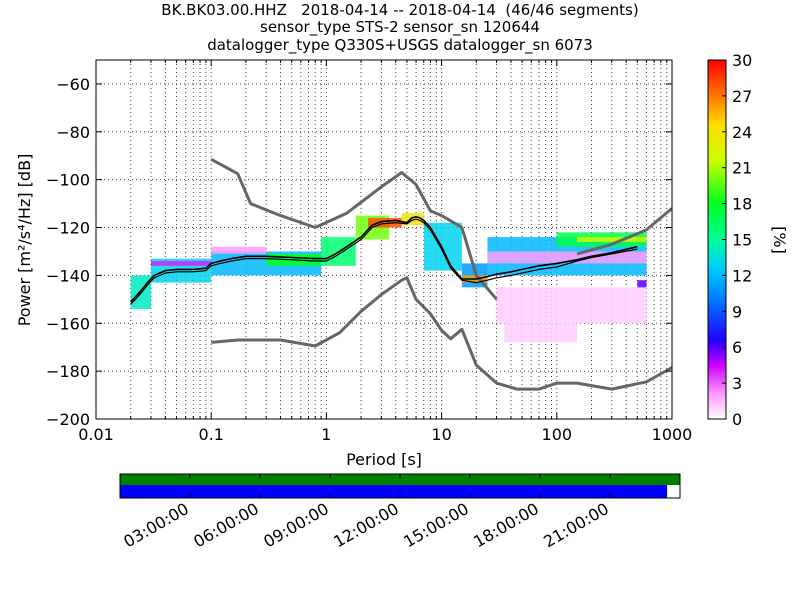 The image size is (800, 600). What do you see at coordinates (742, 240) in the screenshot?
I see `colorbar-tick-label: 15` at bounding box center [742, 240].